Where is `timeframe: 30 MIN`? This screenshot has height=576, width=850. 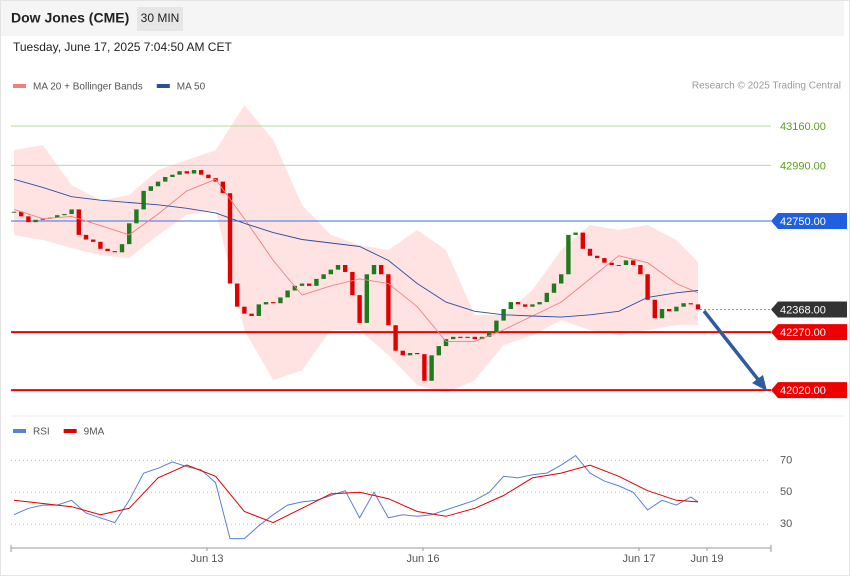 timeframe: 30 MIN is located at coordinates (160, 18).